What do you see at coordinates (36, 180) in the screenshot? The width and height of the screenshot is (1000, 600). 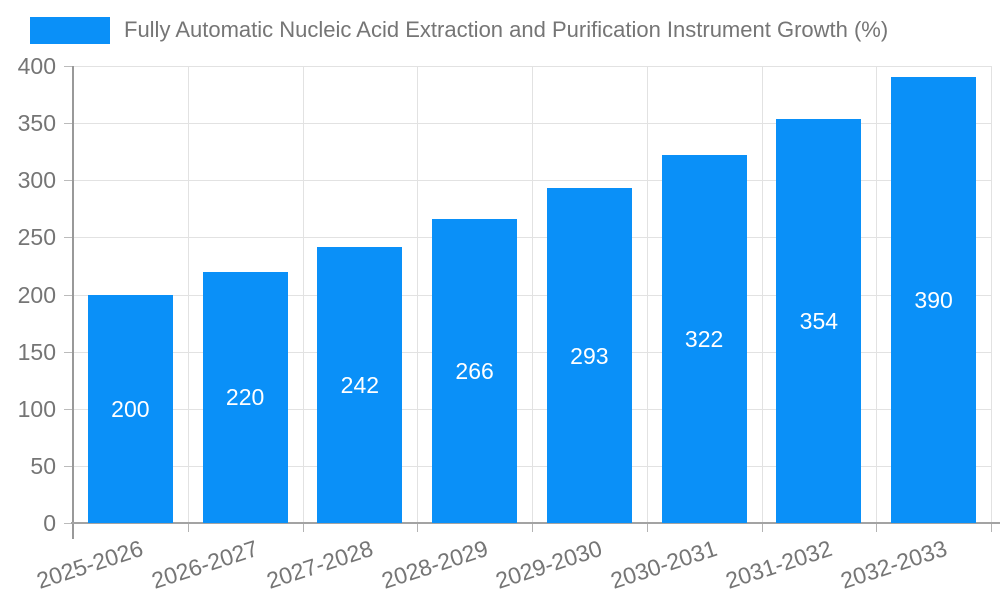 I see `y-axis-label: 300` at bounding box center [36, 180].